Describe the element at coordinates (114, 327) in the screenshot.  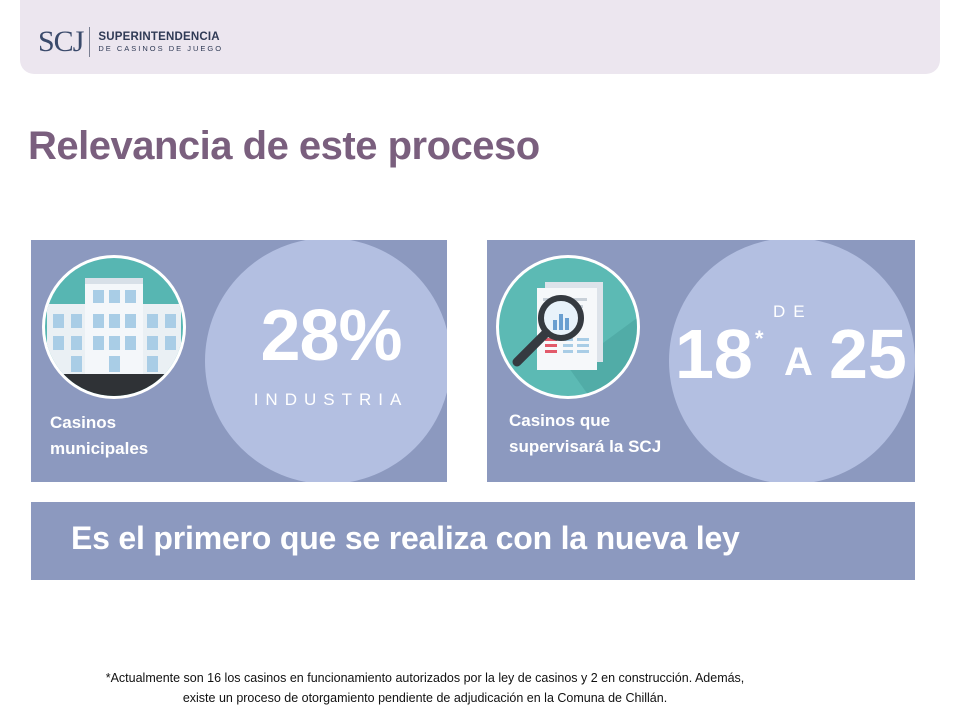
I see `building-icon` at that location.